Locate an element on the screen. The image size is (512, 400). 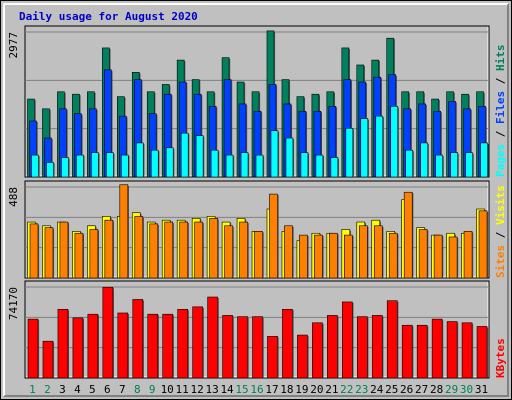
x-tick-label: 24 is located at coordinates (377, 389).